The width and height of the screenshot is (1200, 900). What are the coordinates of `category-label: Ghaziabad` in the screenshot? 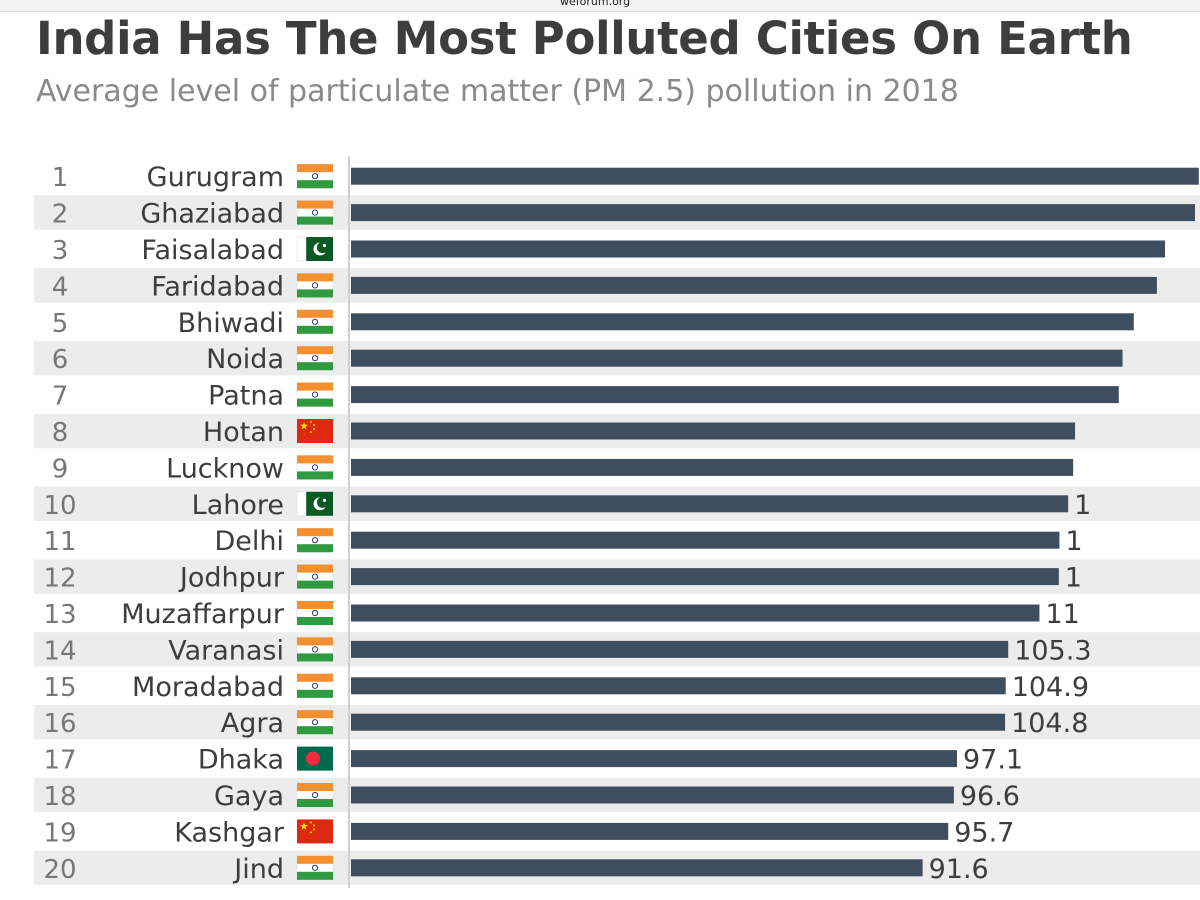 It's located at (212, 214).